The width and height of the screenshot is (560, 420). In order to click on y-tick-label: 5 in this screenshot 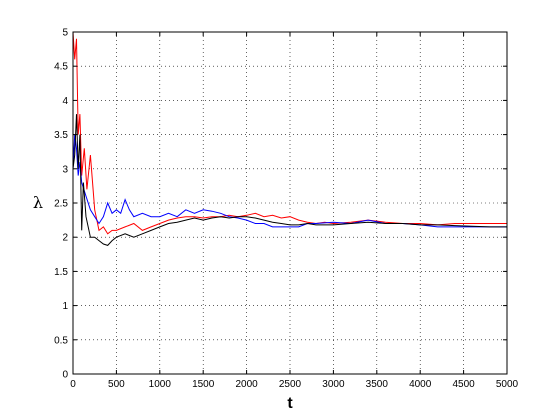, I will do `click(65, 33)`.